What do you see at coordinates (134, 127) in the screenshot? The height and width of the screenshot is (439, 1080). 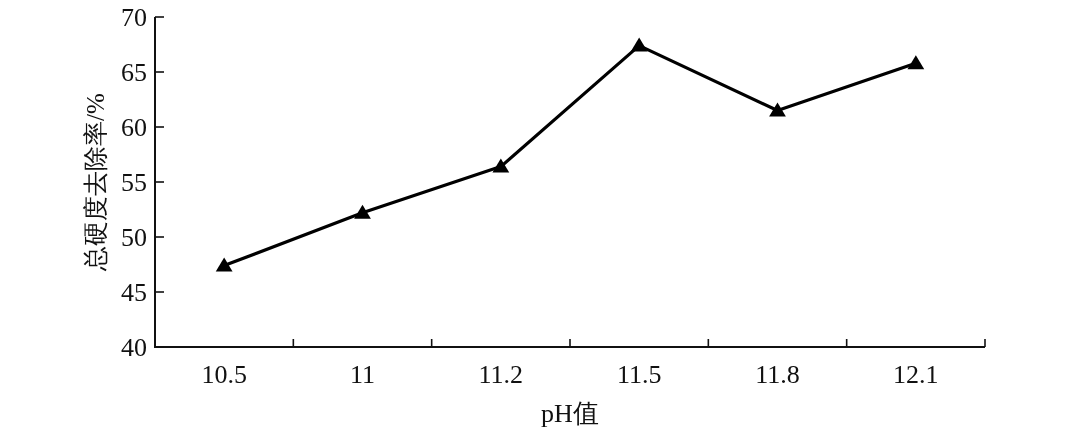 I see `y-tick-label: 60` at bounding box center [134, 127].